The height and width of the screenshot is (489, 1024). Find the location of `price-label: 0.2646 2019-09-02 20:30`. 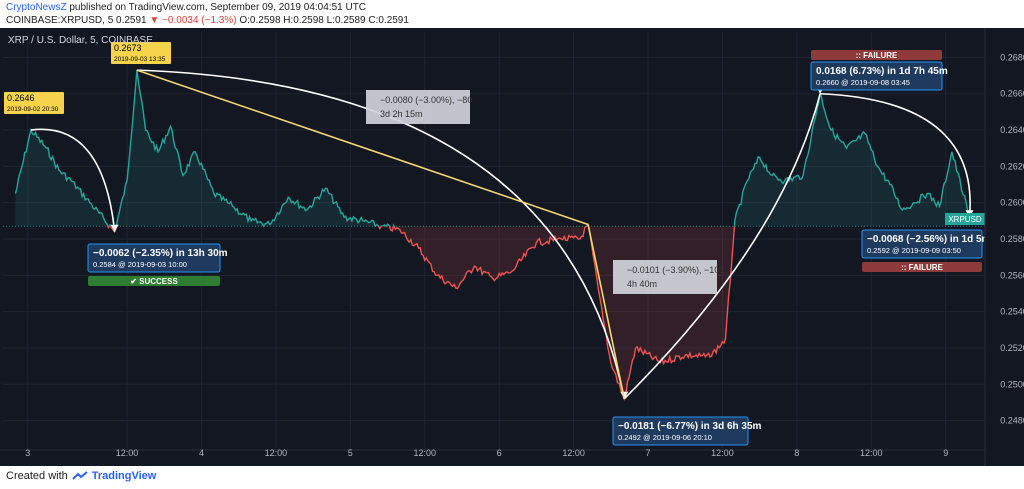

price-label: 0.2646 2019-09-02 20:30 is located at coordinates (34, 103).